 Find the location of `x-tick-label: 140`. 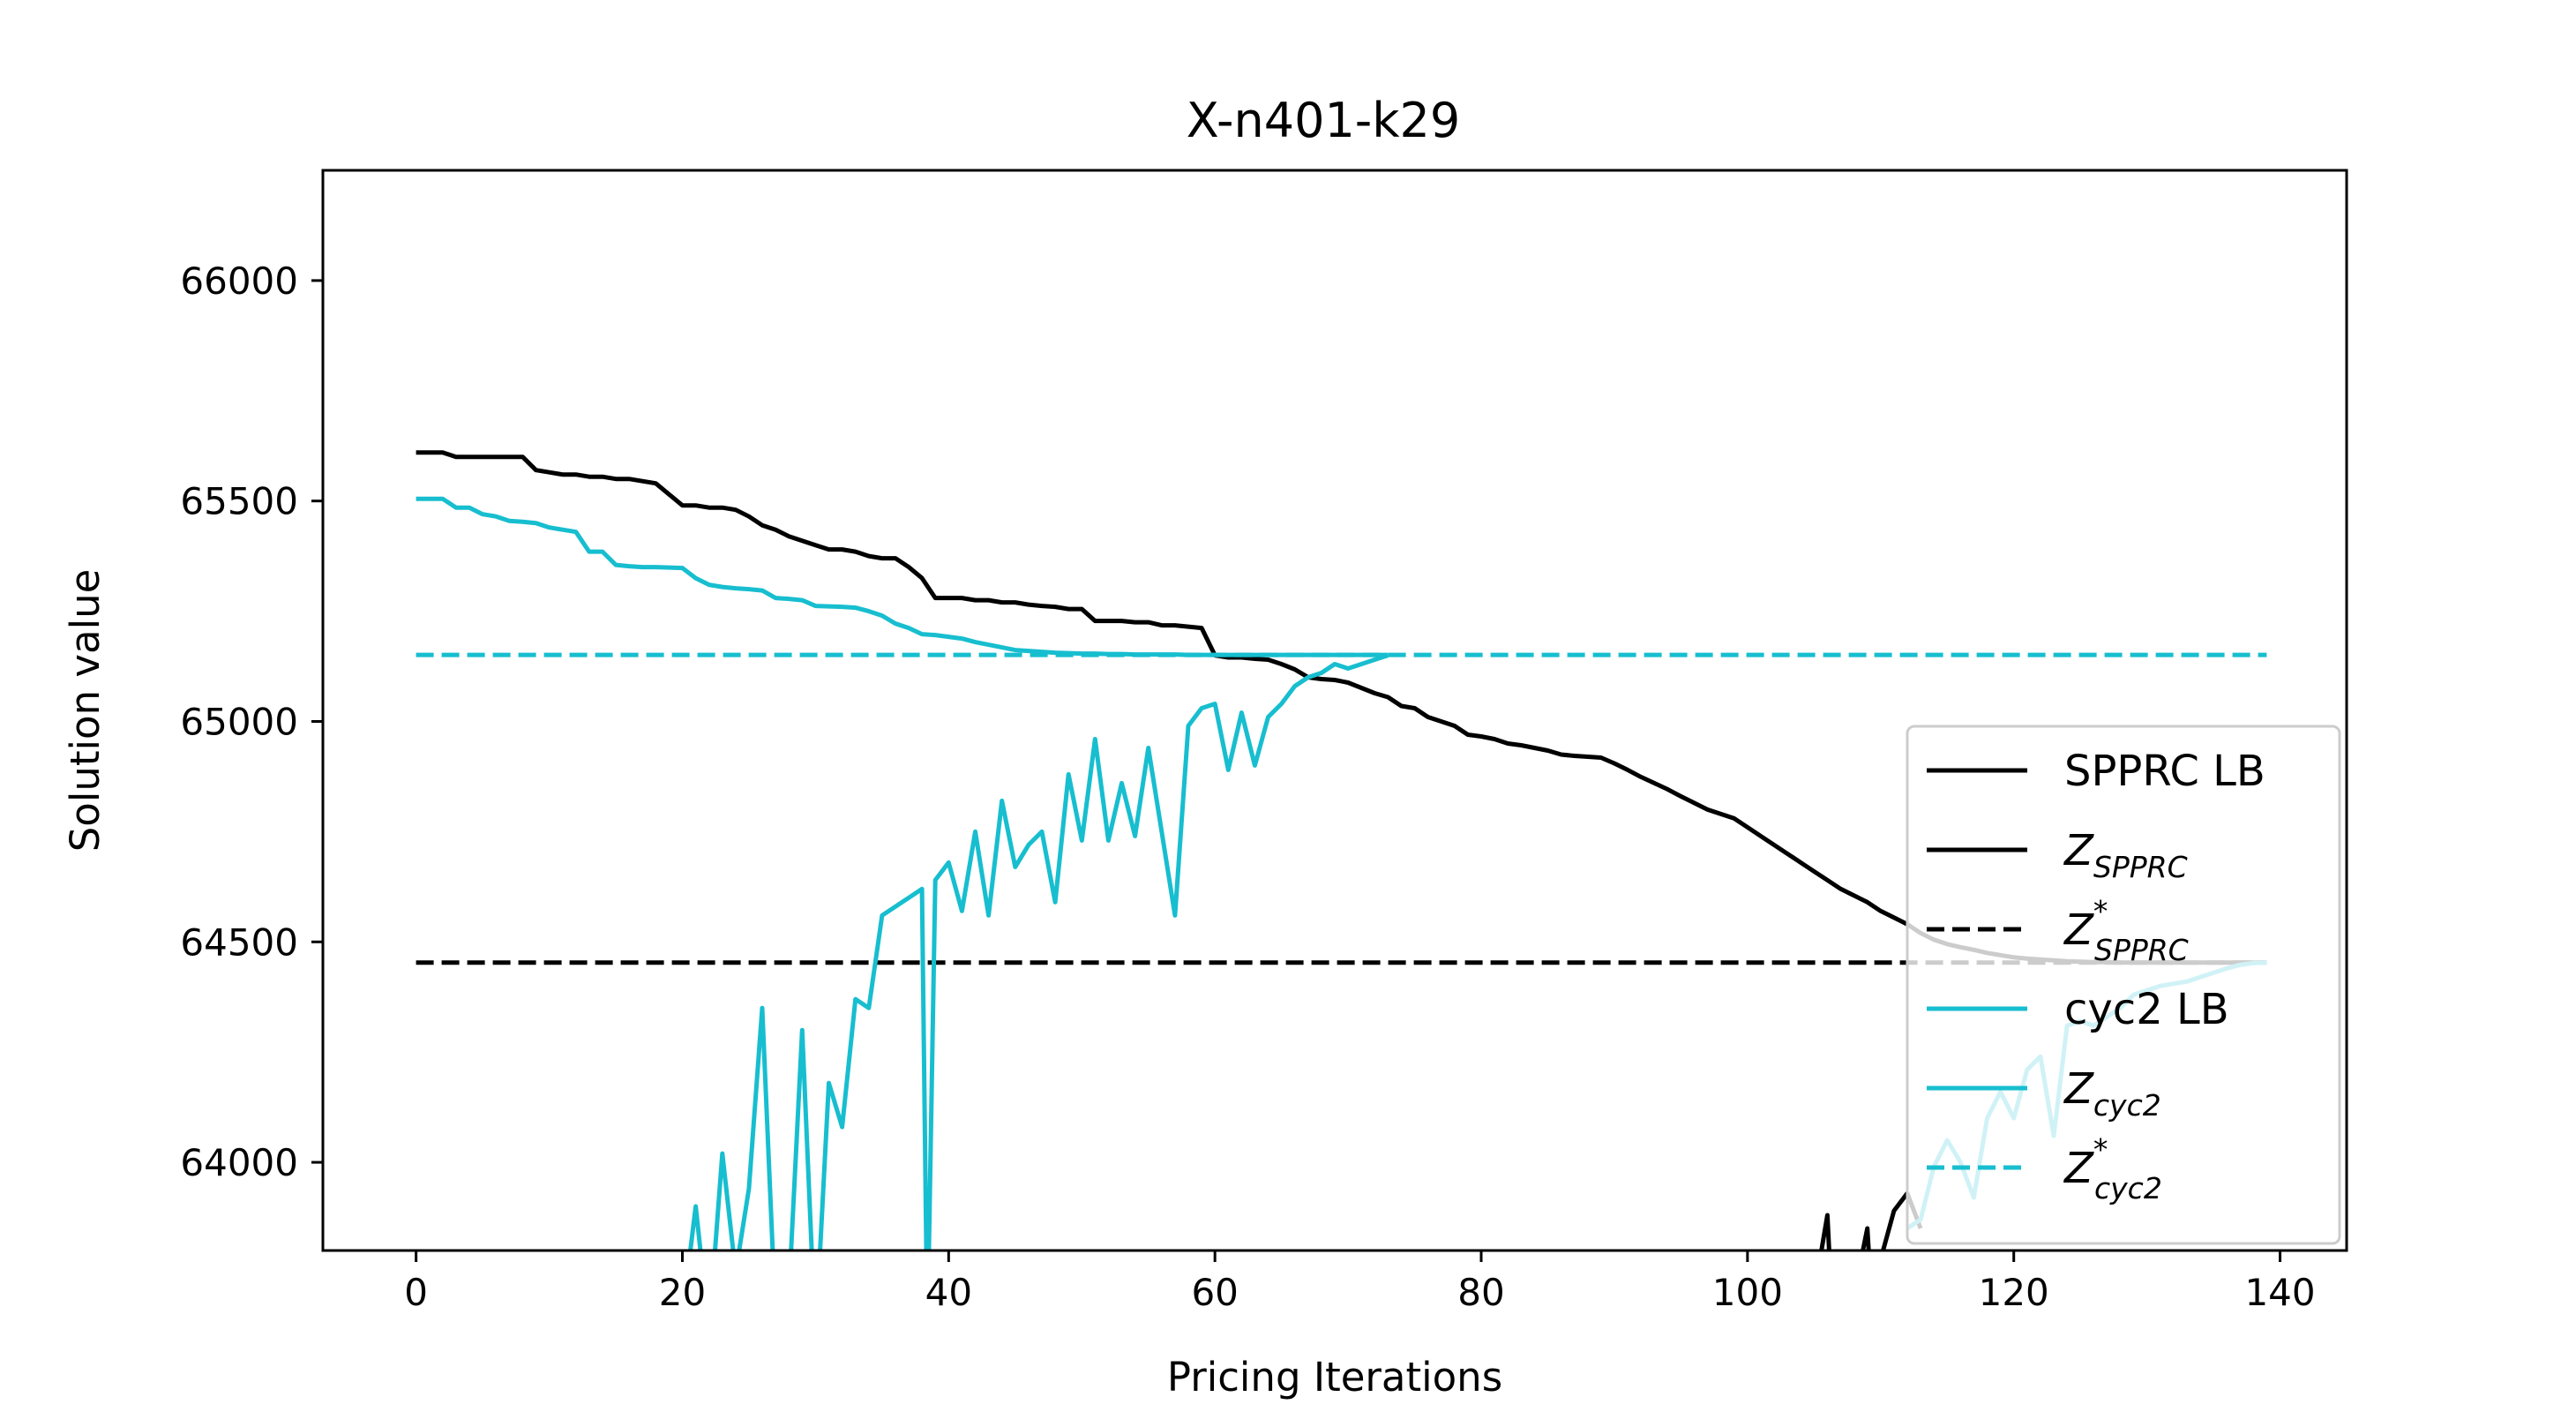

x-tick-label: 140 is located at coordinates (2279, 1292).